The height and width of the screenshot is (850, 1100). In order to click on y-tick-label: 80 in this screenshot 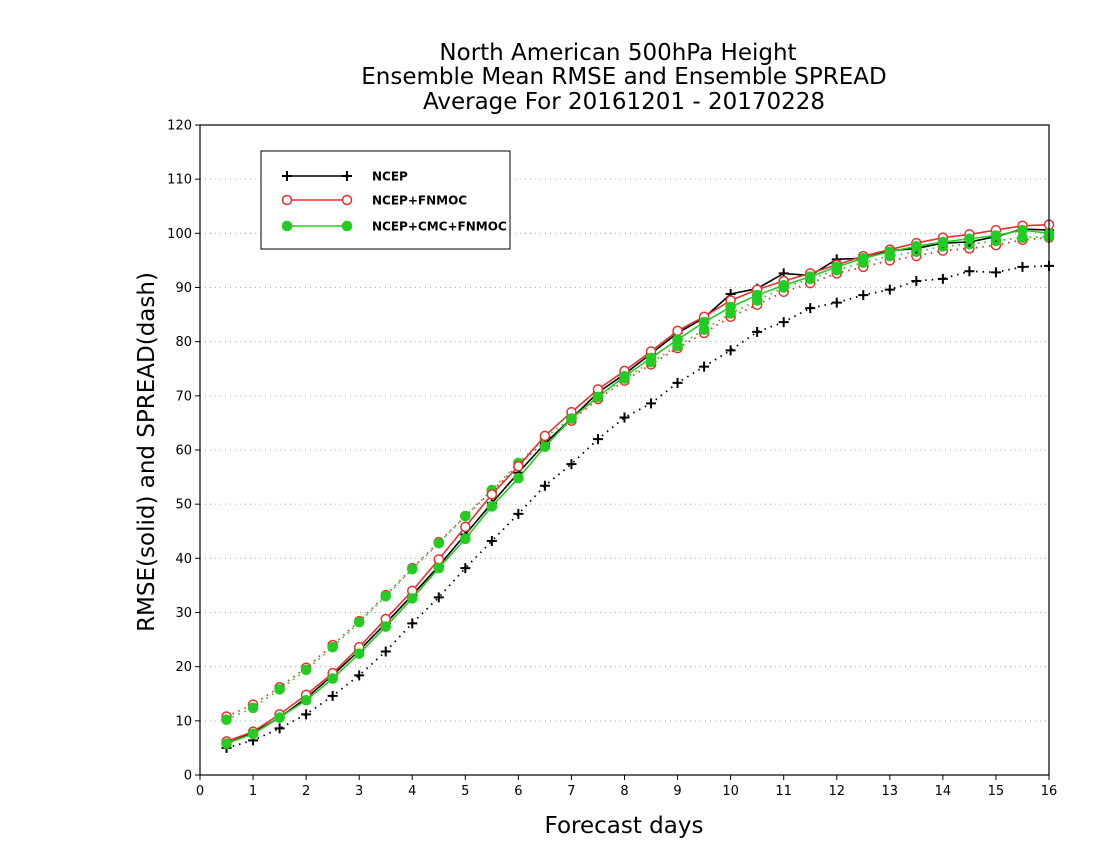, I will do `click(183, 342)`.